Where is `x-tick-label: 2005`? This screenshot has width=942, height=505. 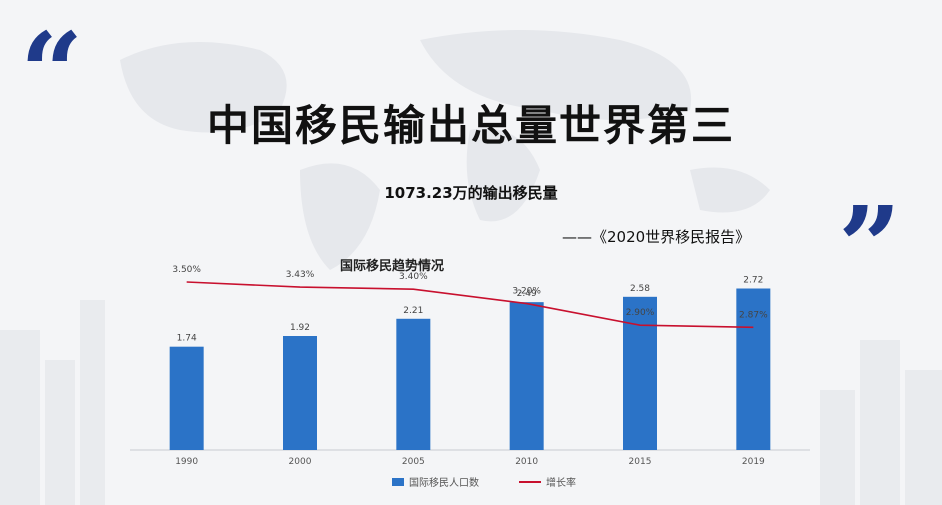
x-tick-label: 2005 is located at coordinates (413, 462).